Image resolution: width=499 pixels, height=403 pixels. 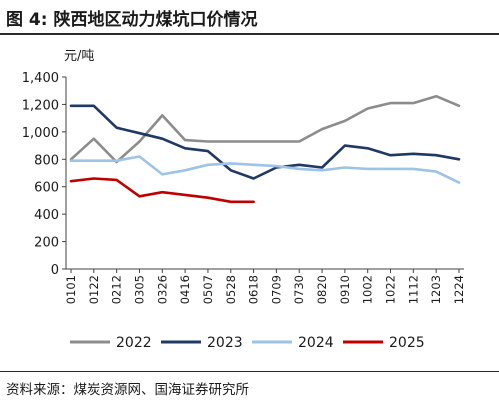 I want to click on x-tick-label: 0820, so click(x=322, y=289).